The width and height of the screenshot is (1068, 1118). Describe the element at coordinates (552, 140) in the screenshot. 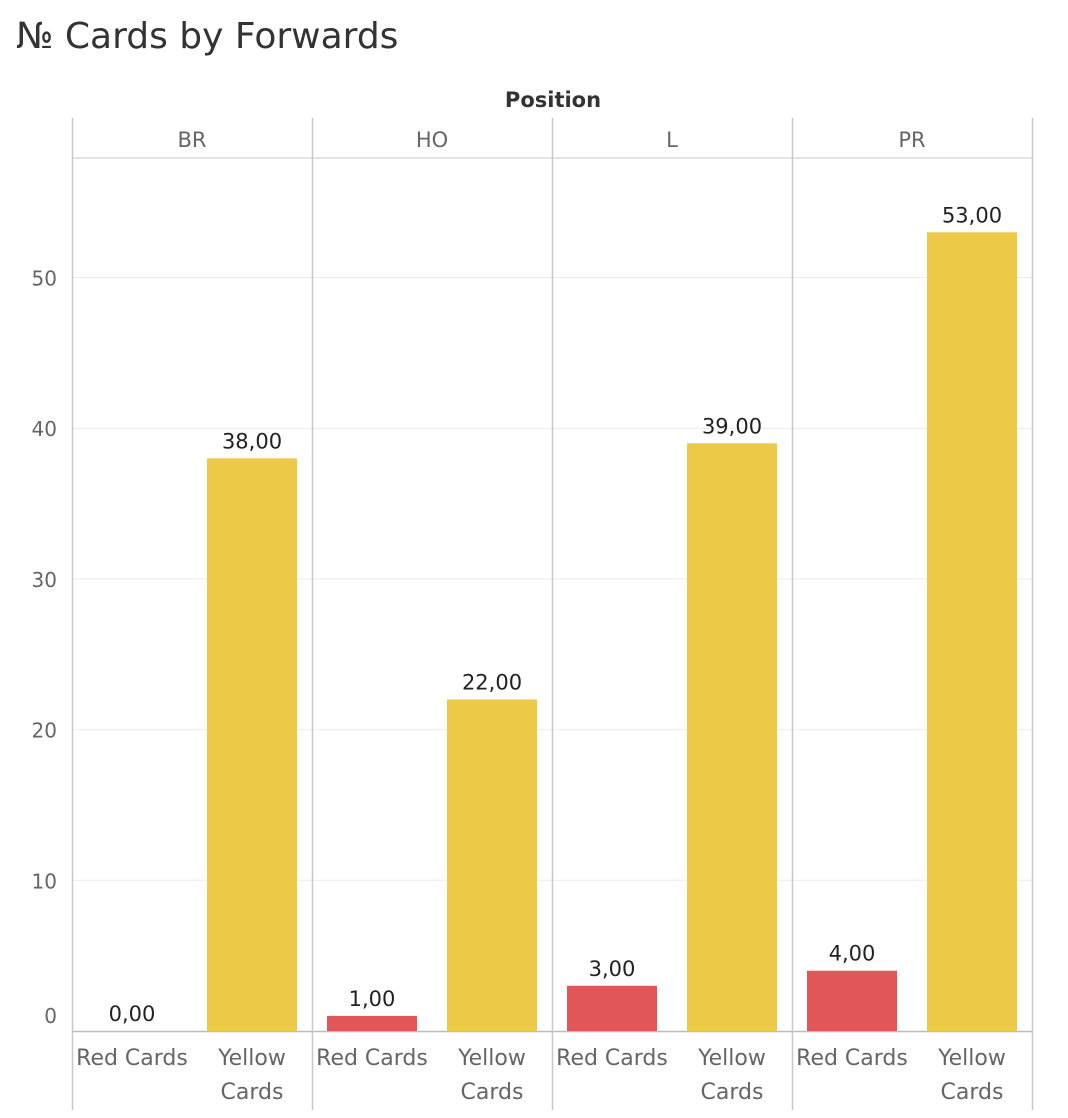

I see `pane-headers: BR HO L PR` at that location.